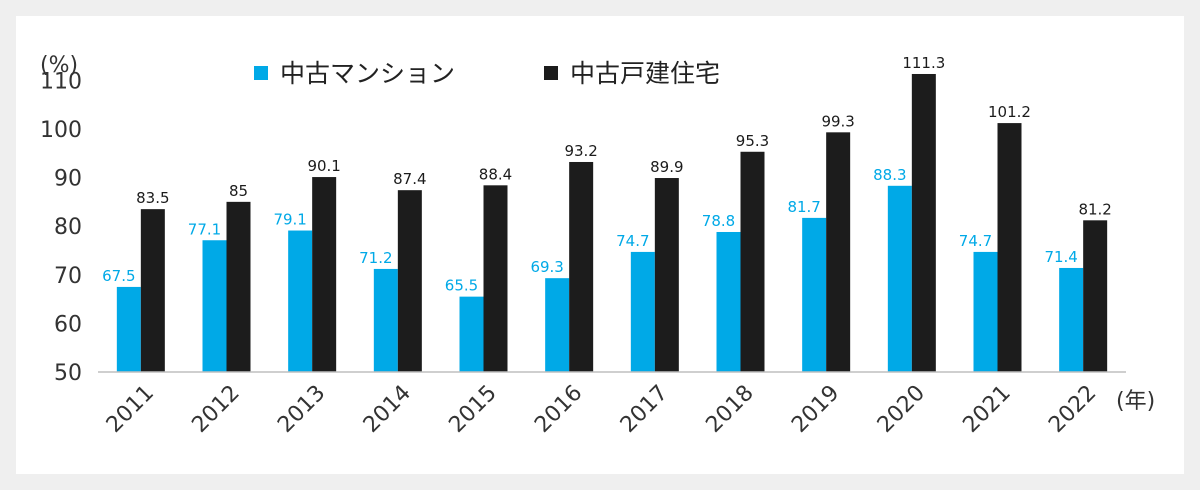  I want to click on legend: 中古マンション 中古戸建住宅, so click(487, 73).